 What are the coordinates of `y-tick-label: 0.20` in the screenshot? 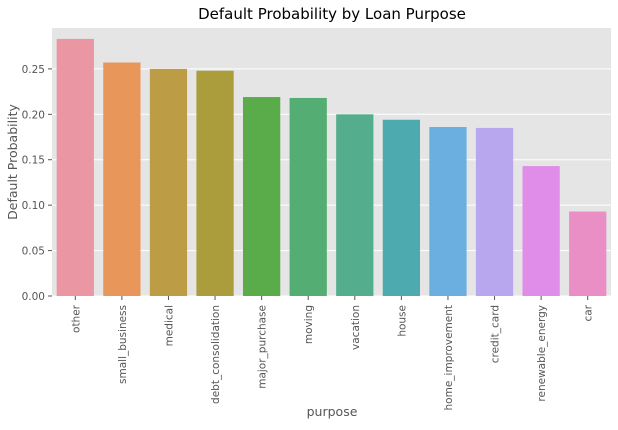 It's located at (33, 115).